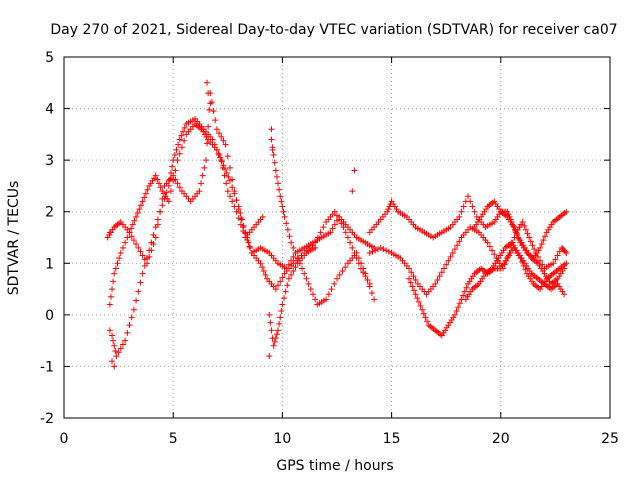  Describe the element at coordinates (47, 367) in the screenshot. I see `y-tick-label: -1` at that location.